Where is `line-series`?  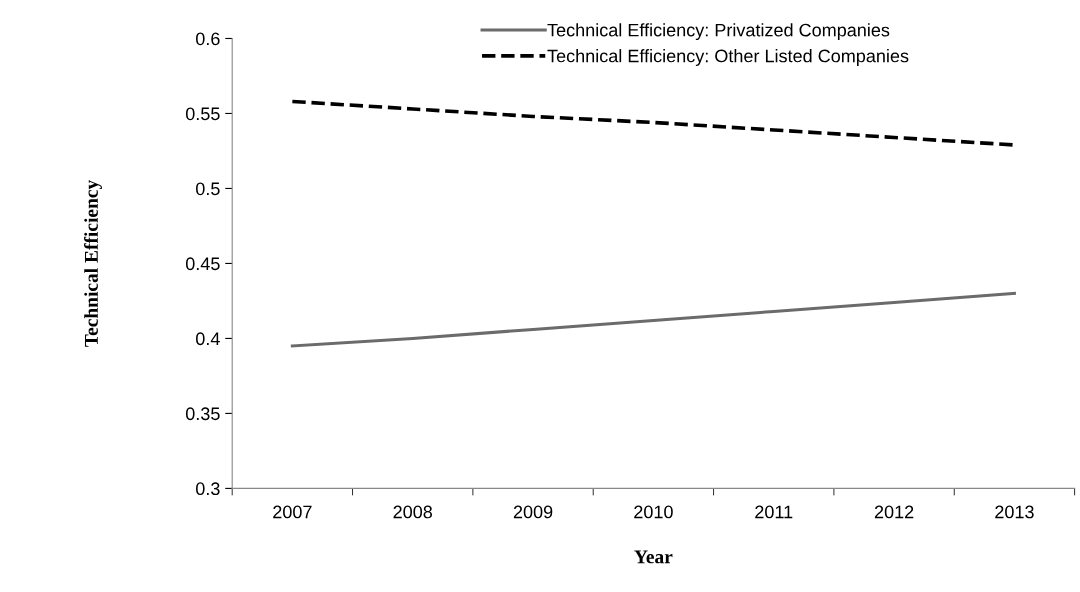
line-series is located at coordinates (653, 319).